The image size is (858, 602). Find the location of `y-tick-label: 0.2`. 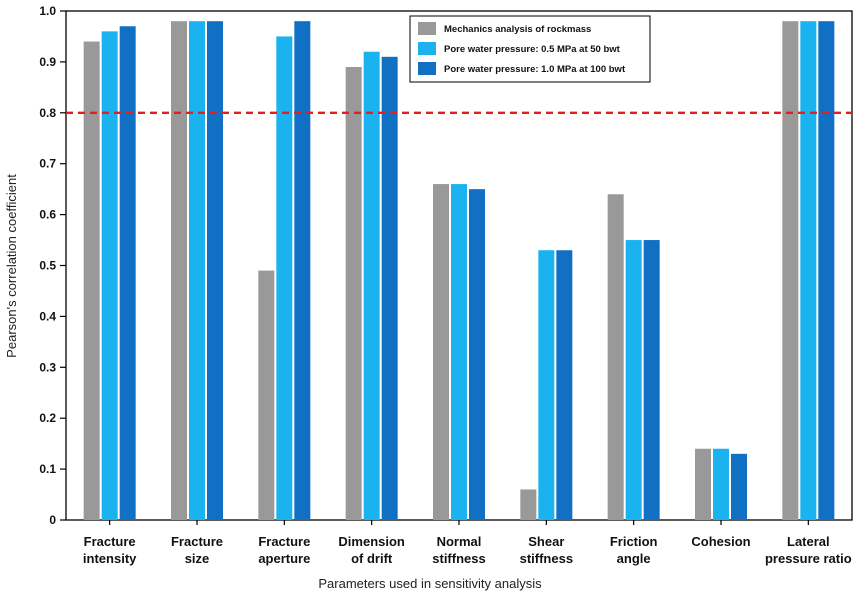

y-tick-label: 0.2 is located at coordinates (47, 418).